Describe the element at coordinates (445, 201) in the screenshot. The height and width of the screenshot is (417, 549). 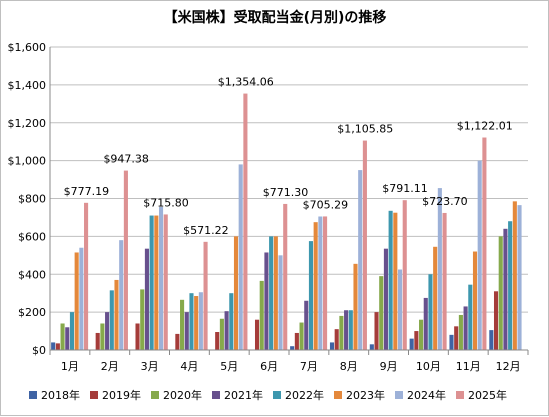
I see `data-label: $723.70` at that location.